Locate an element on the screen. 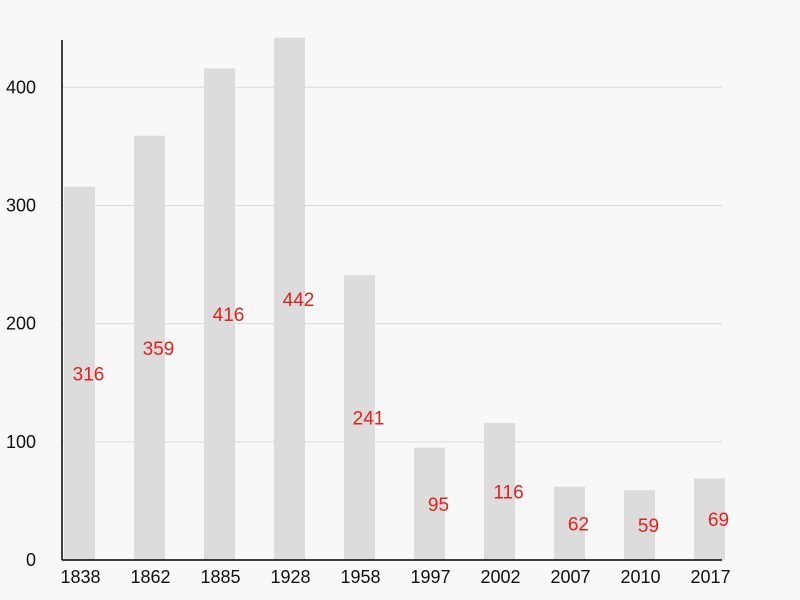 The image size is (800, 600). x-tick-label: 2007 is located at coordinates (570, 577).